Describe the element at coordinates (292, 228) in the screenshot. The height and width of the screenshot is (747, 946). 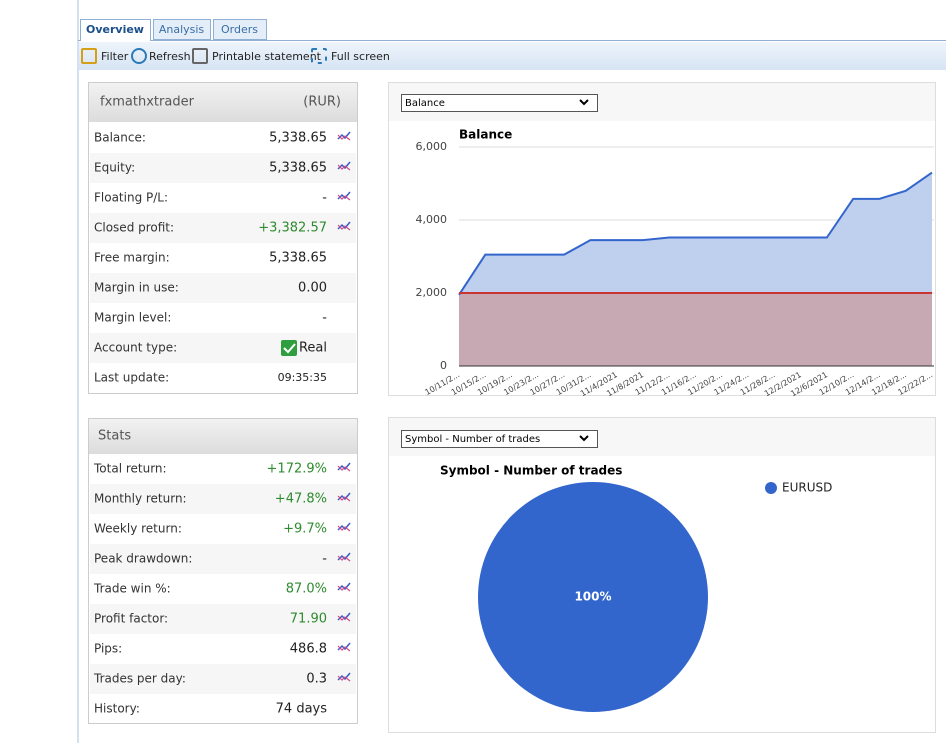
I see `row-value: +3,382.57` at that location.